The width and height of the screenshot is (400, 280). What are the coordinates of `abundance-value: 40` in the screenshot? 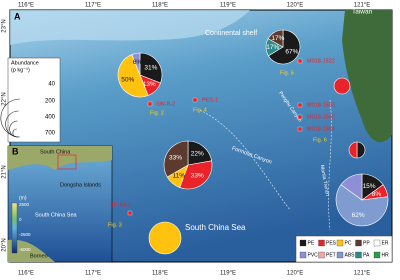 It's located at (51, 85).